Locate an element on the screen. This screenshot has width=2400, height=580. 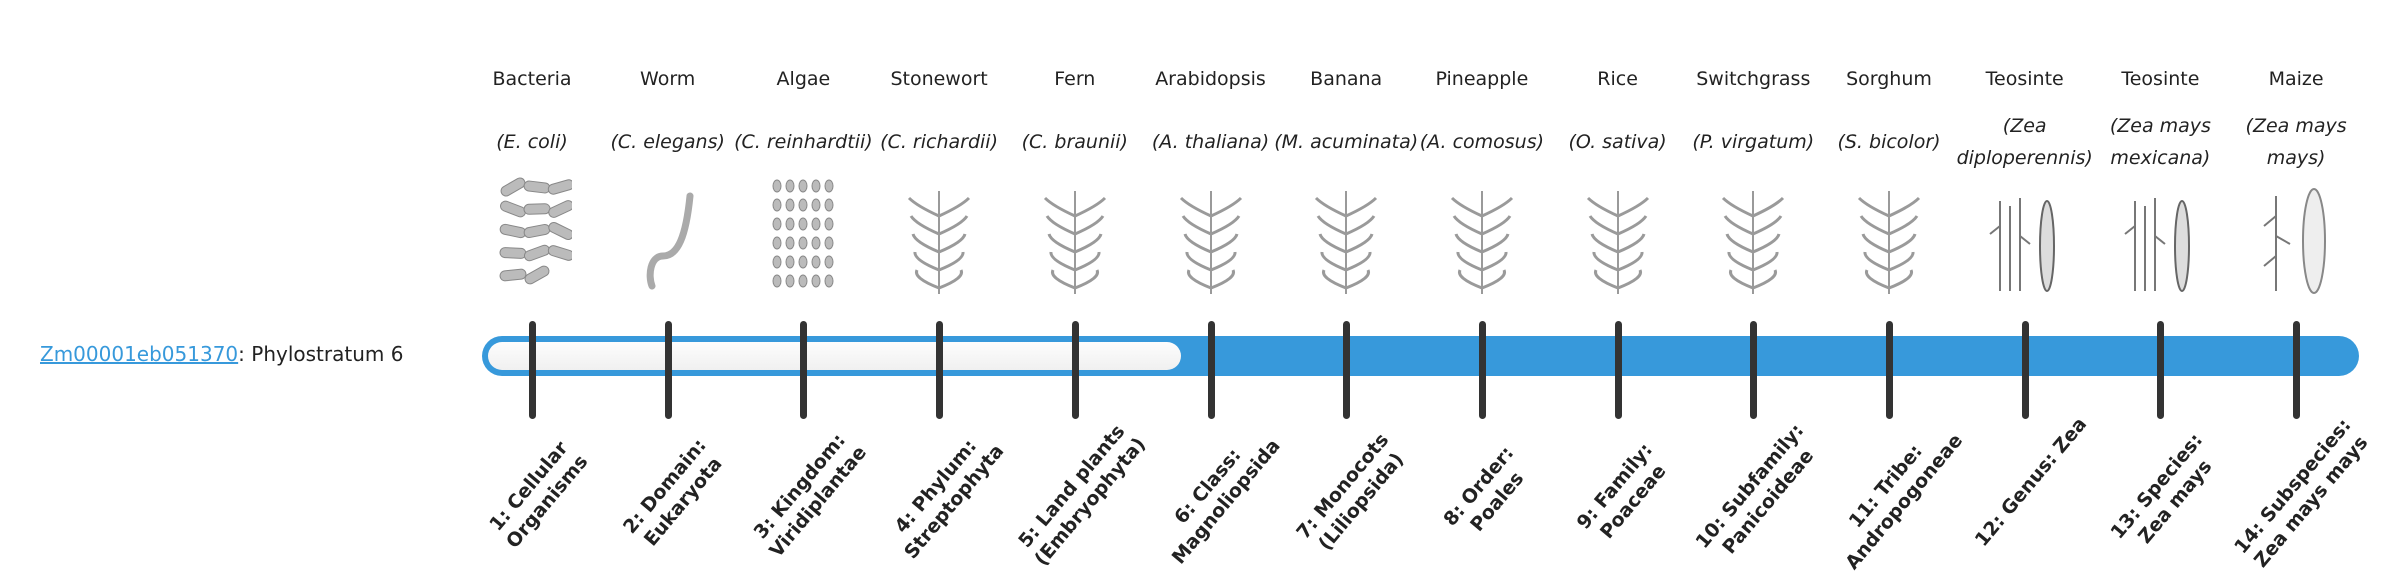
organism-species-name: (C. braunii) is located at coordinates (1074, 142).